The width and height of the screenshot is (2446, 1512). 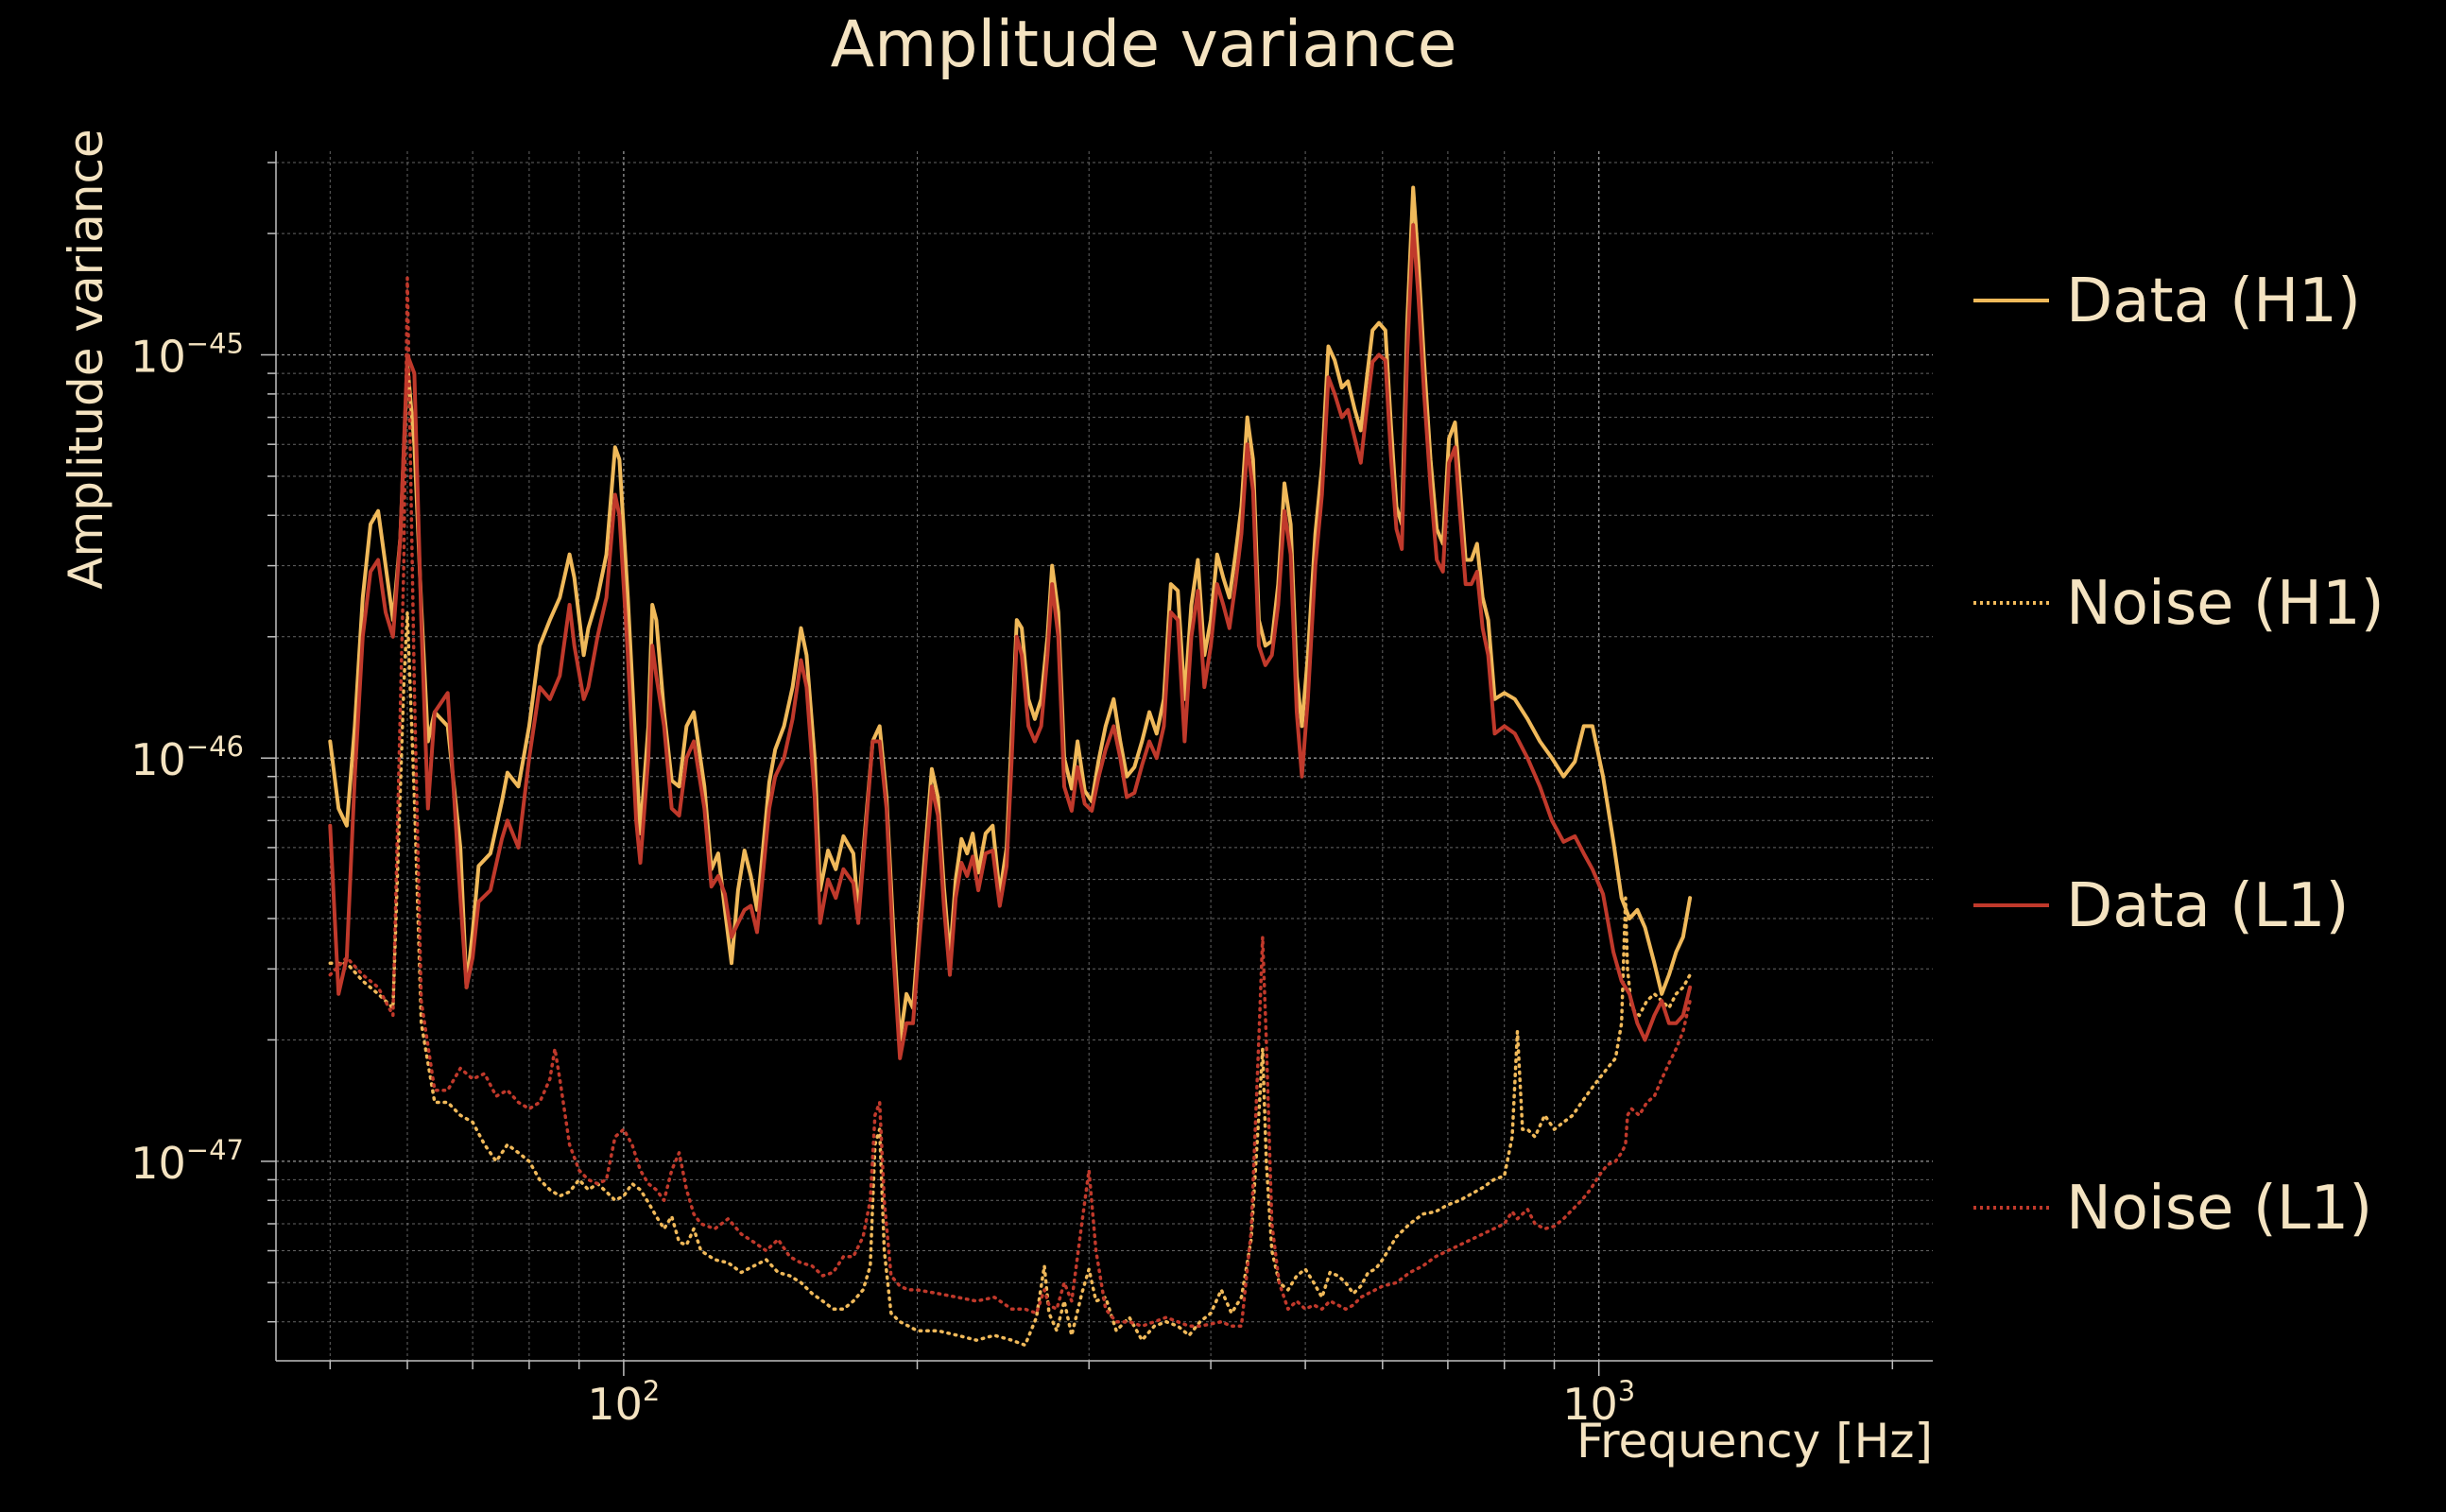 What do you see at coordinates (1754, 1441) in the screenshot?
I see `x-axis-label: Frequency [Hz]` at bounding box center [1754, 1441].